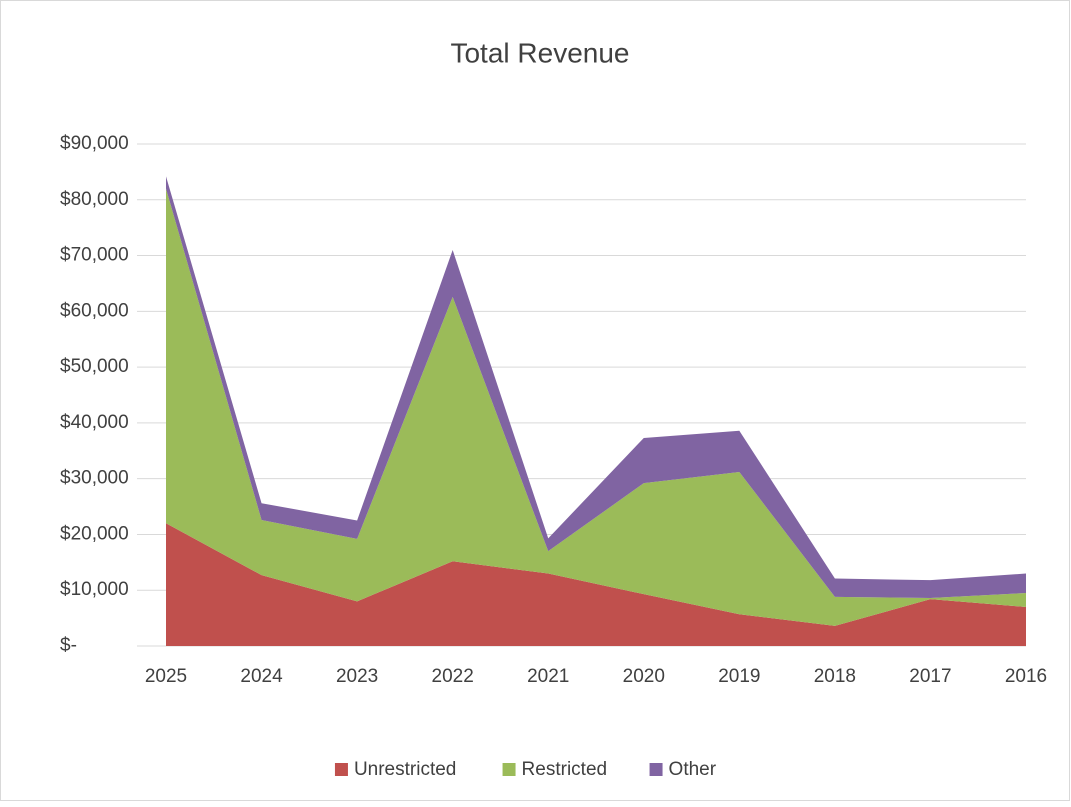 This screenshot has width=1071, height=807. Describe the element at coordinates (166, 676) in the screenshot. I see `x-tick-label: 2025` at that location.